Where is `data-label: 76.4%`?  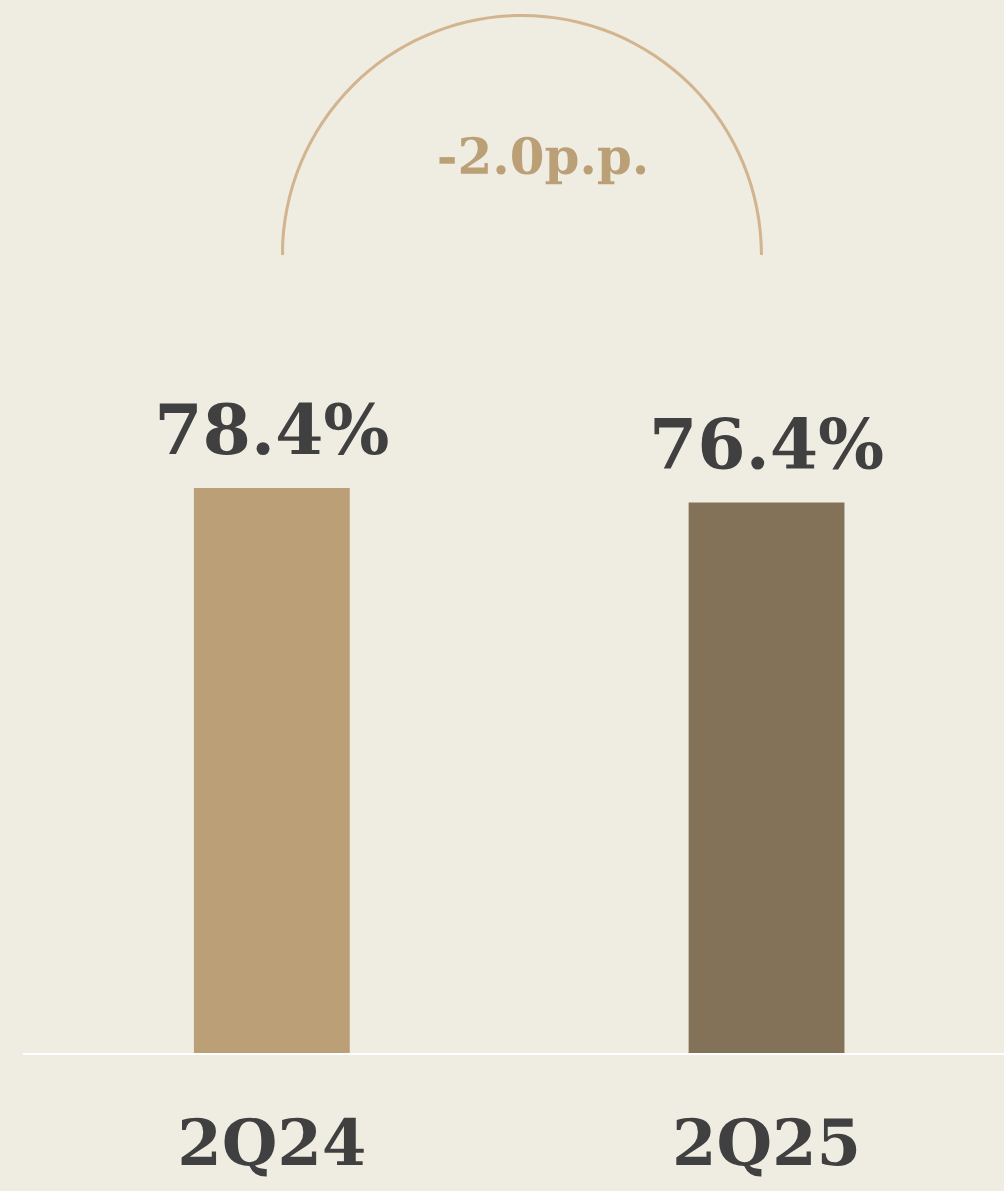 data-label: 76.4% is located at coordinates (768, 443).